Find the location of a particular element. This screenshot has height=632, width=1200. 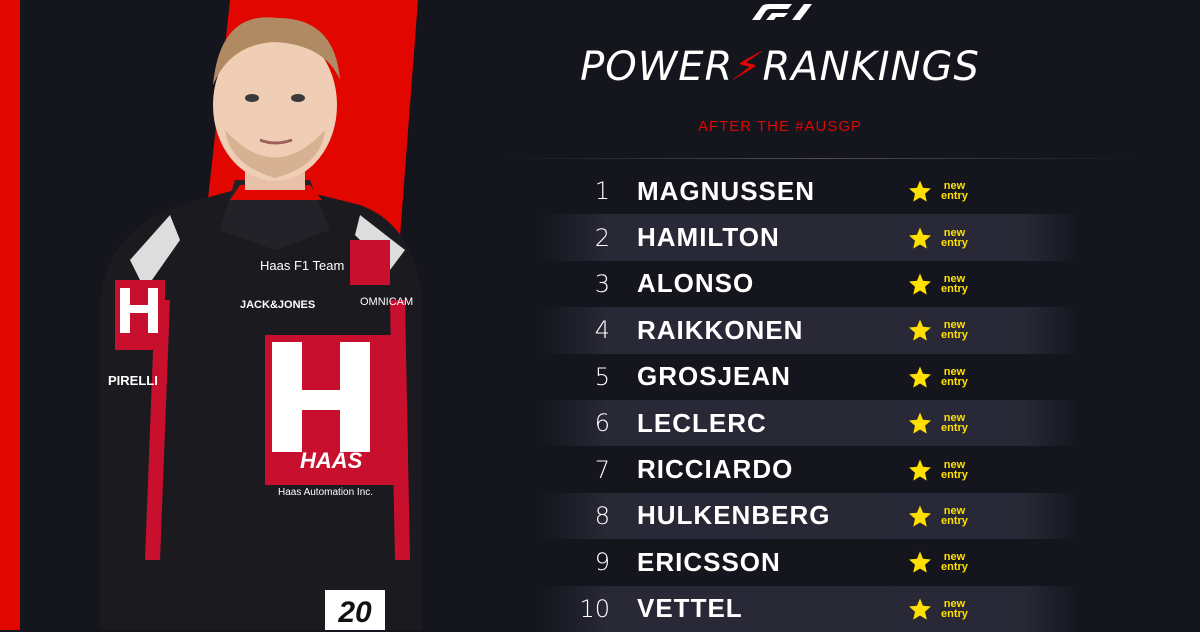

ranking-row: 6 LECLERC new entry is located at coordinates (810, 423).